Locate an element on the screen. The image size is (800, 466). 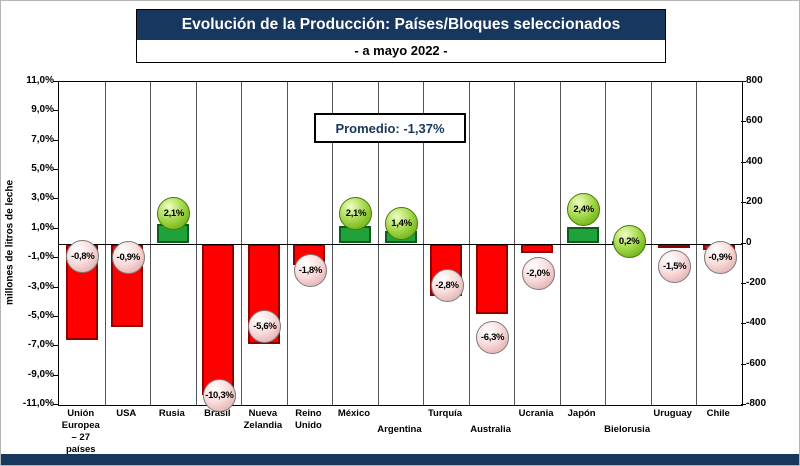
x-axis-category-label: Turquía is located at coordinates (445, 414).